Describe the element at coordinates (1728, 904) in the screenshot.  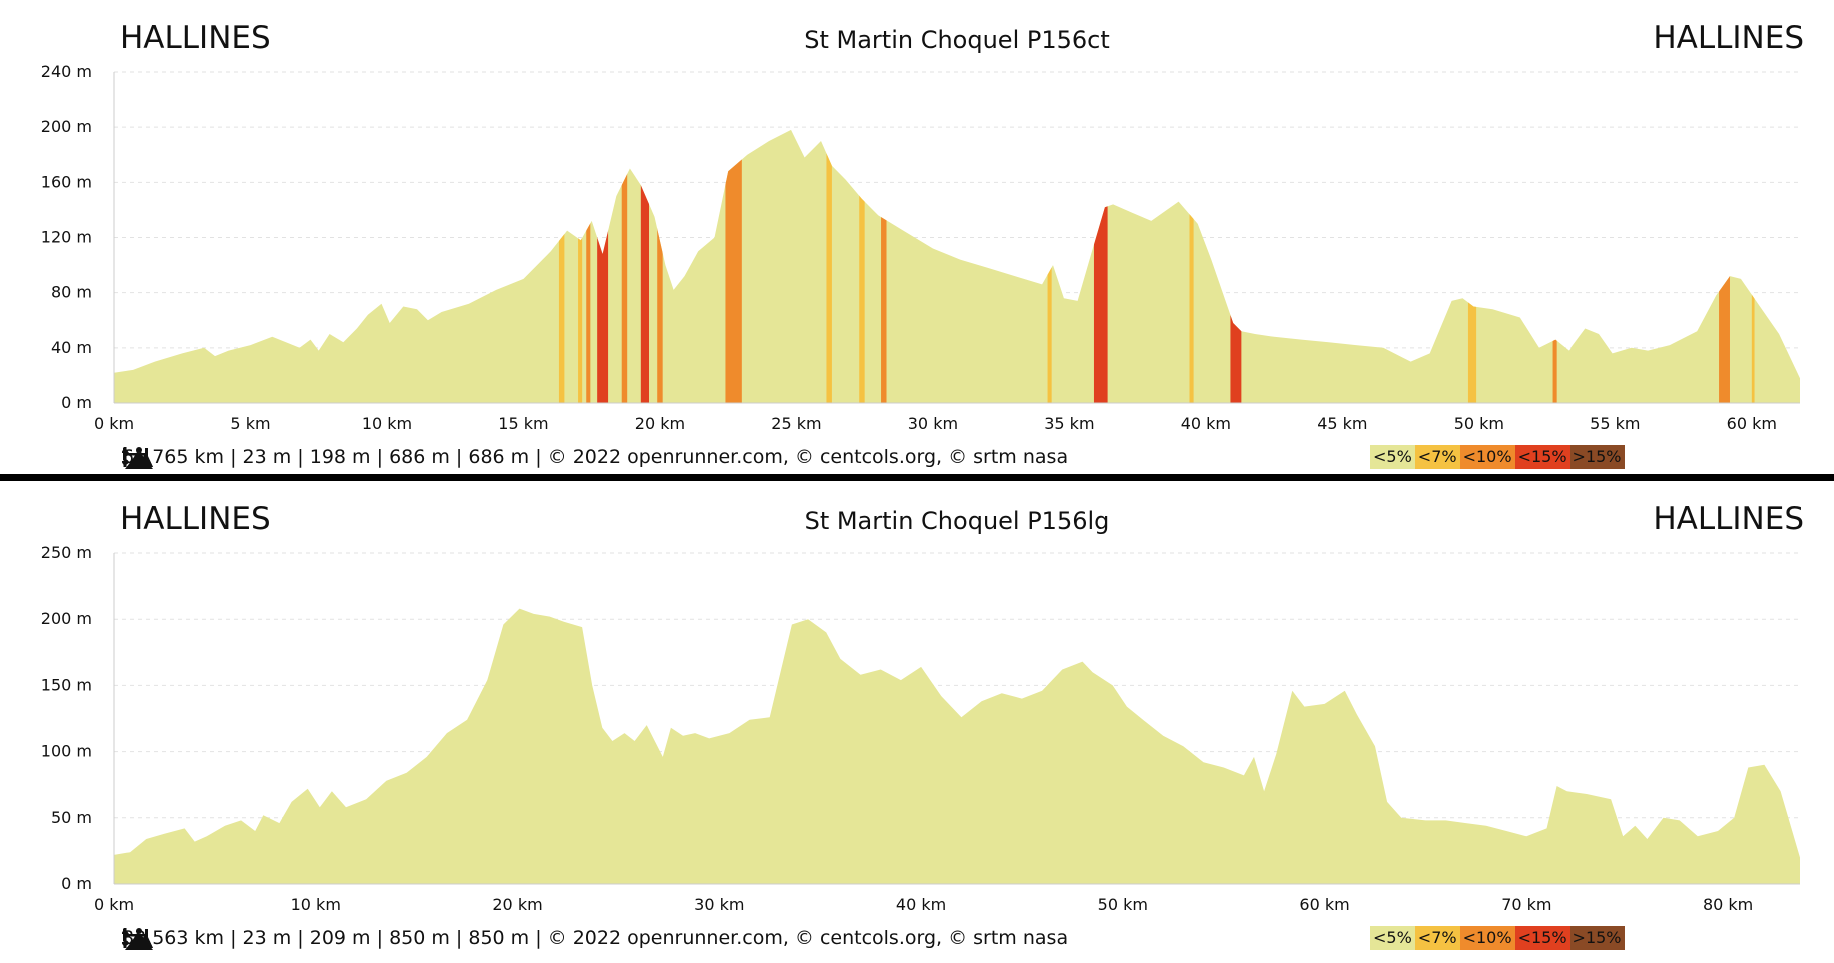
I see `x-tick-label: 80 km` at that location.